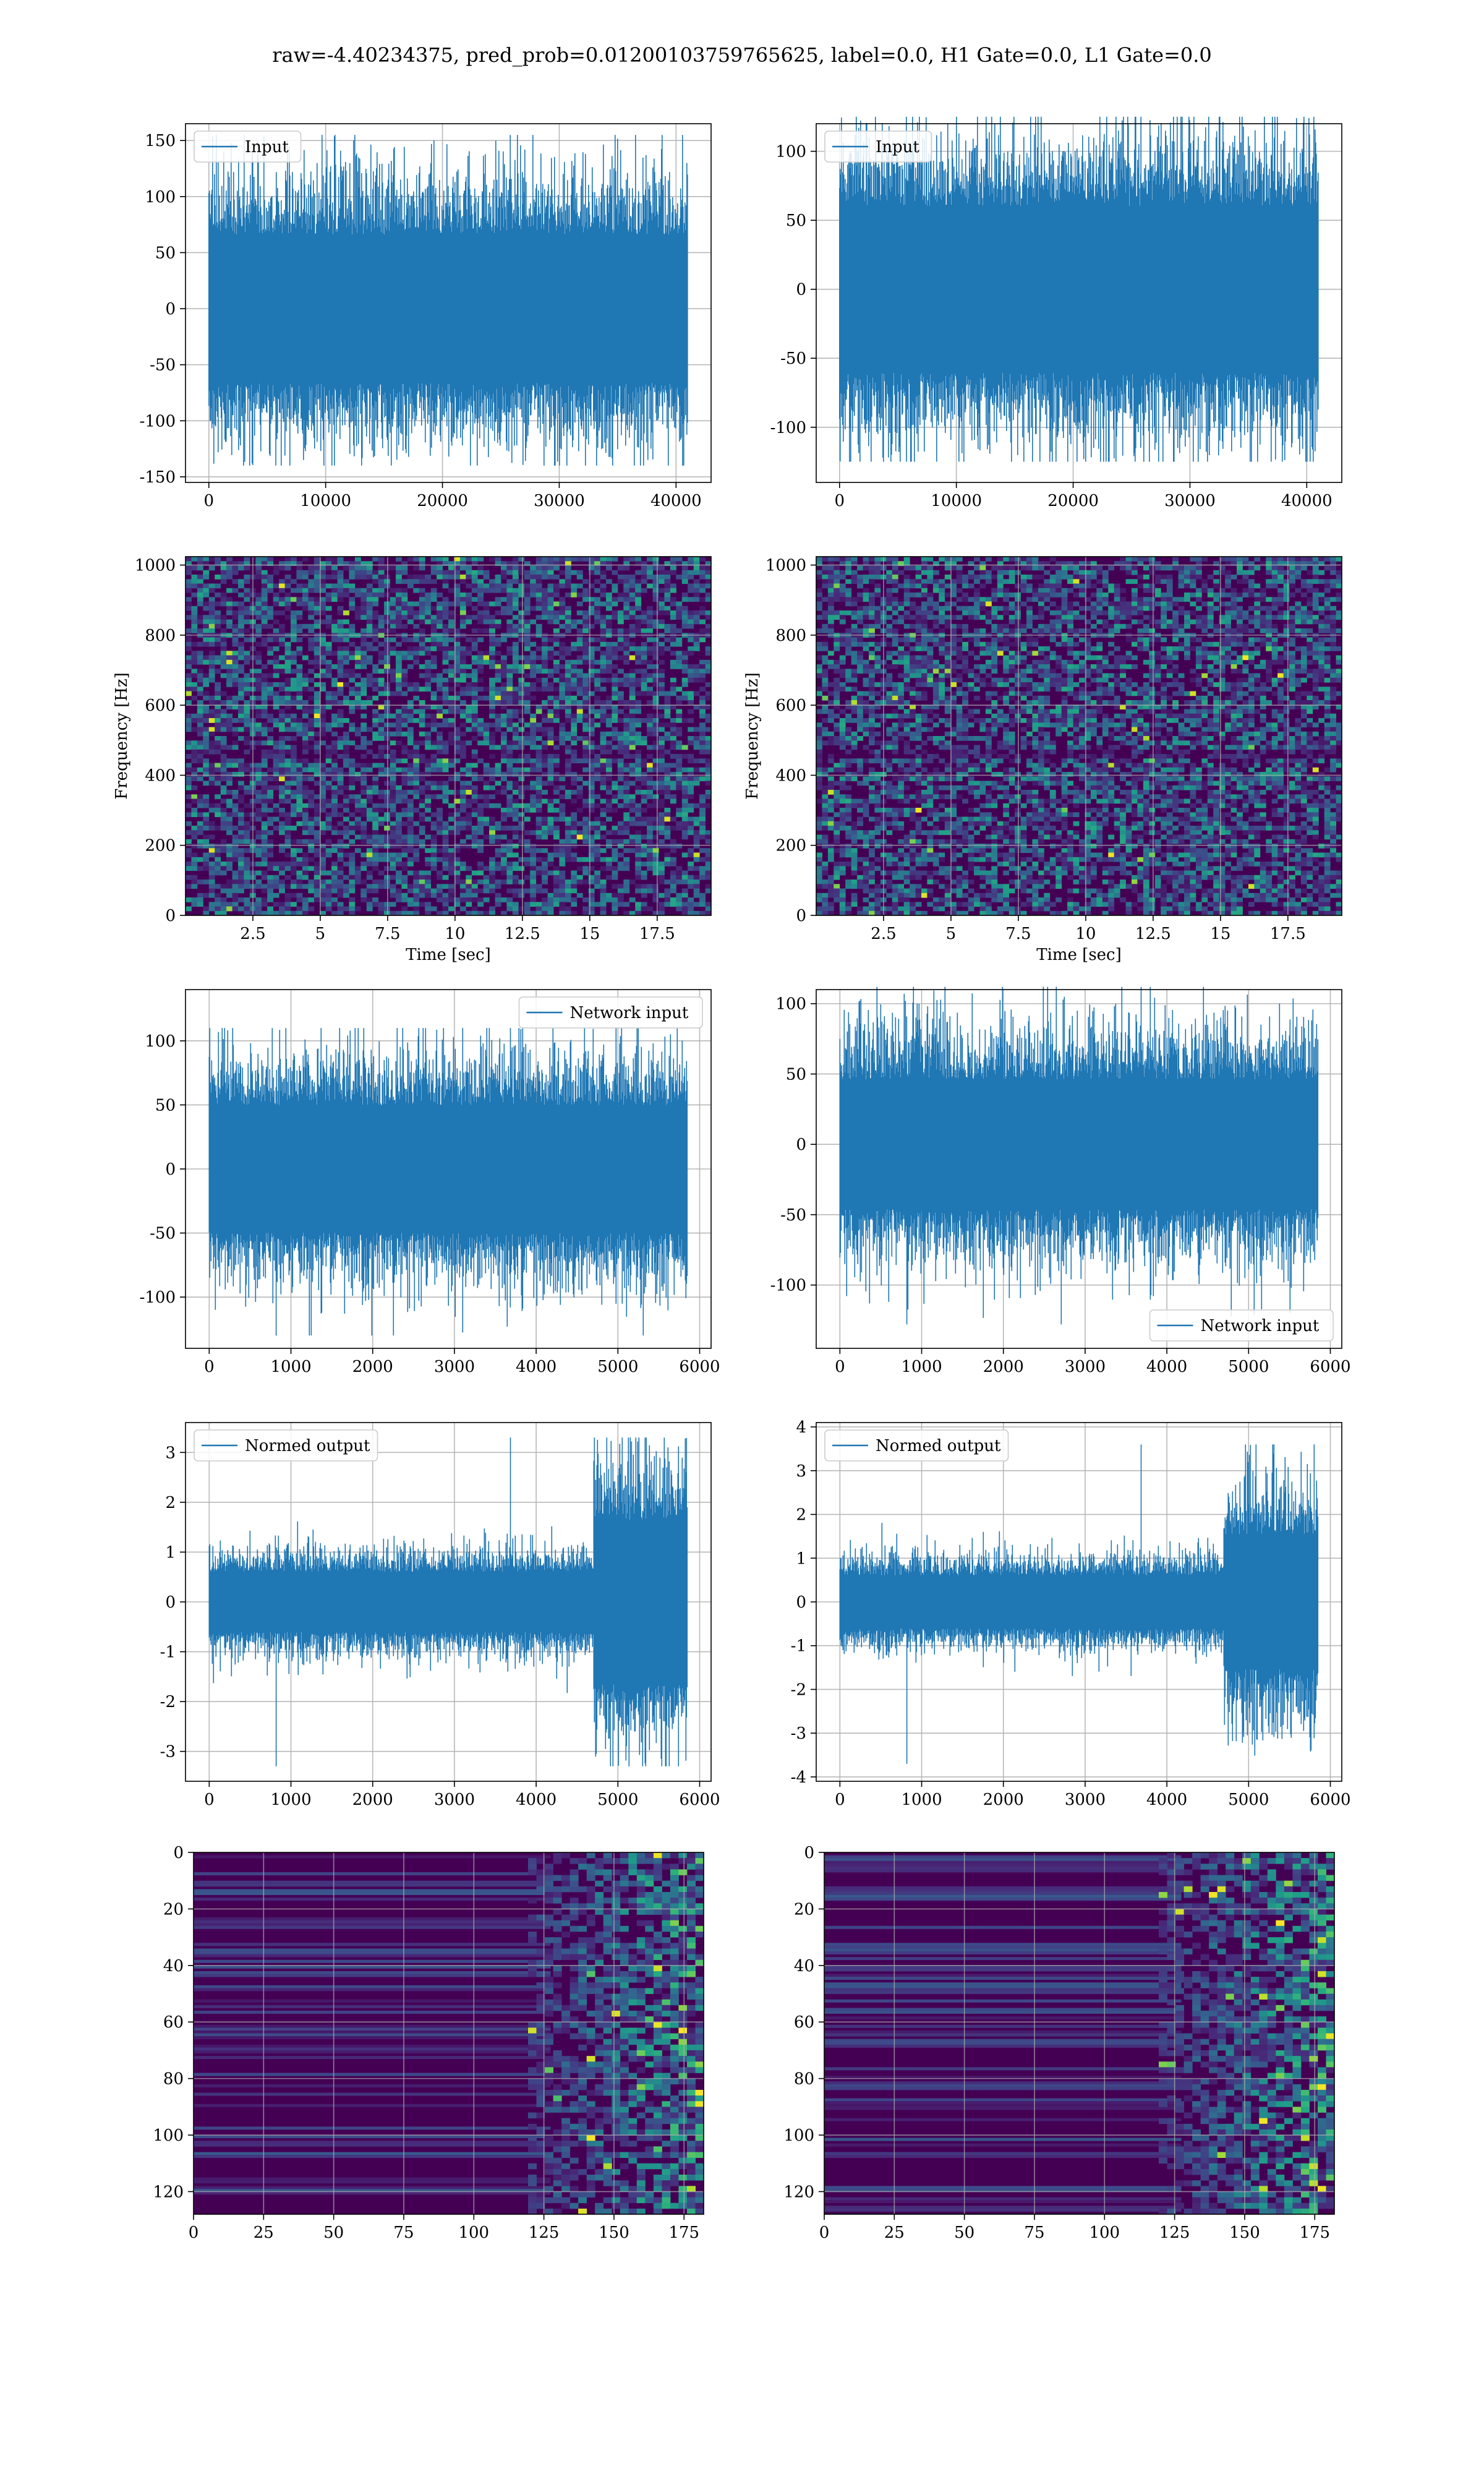 Image resolution: width=1484 pixels, height=2474 pixels. What do you see at coordinates (449, 736) in the screenshot?
I see `heatmap-cells` at bounding box center [449, 736].